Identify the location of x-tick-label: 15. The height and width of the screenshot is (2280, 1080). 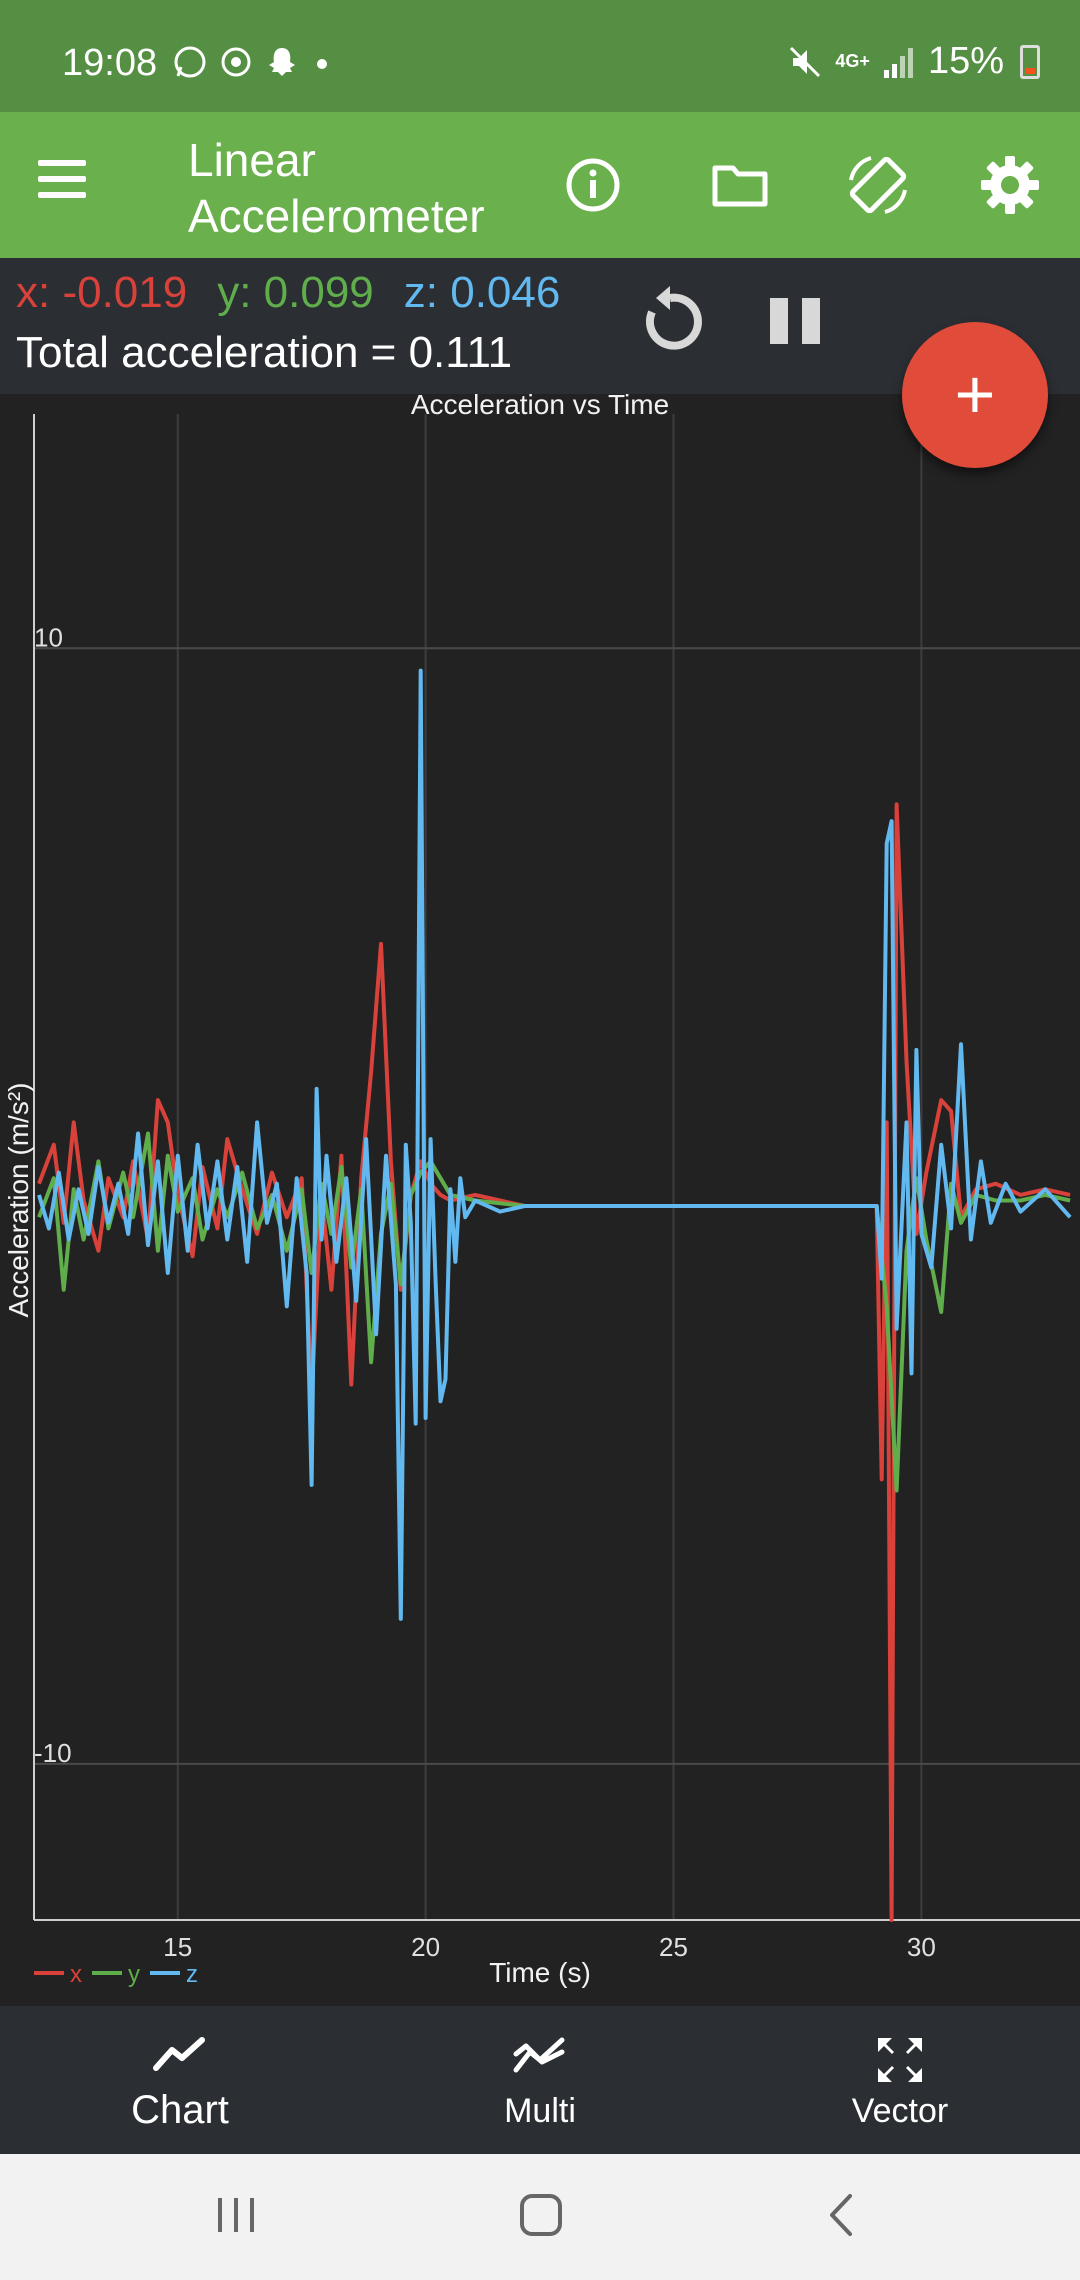
(177, 1947).